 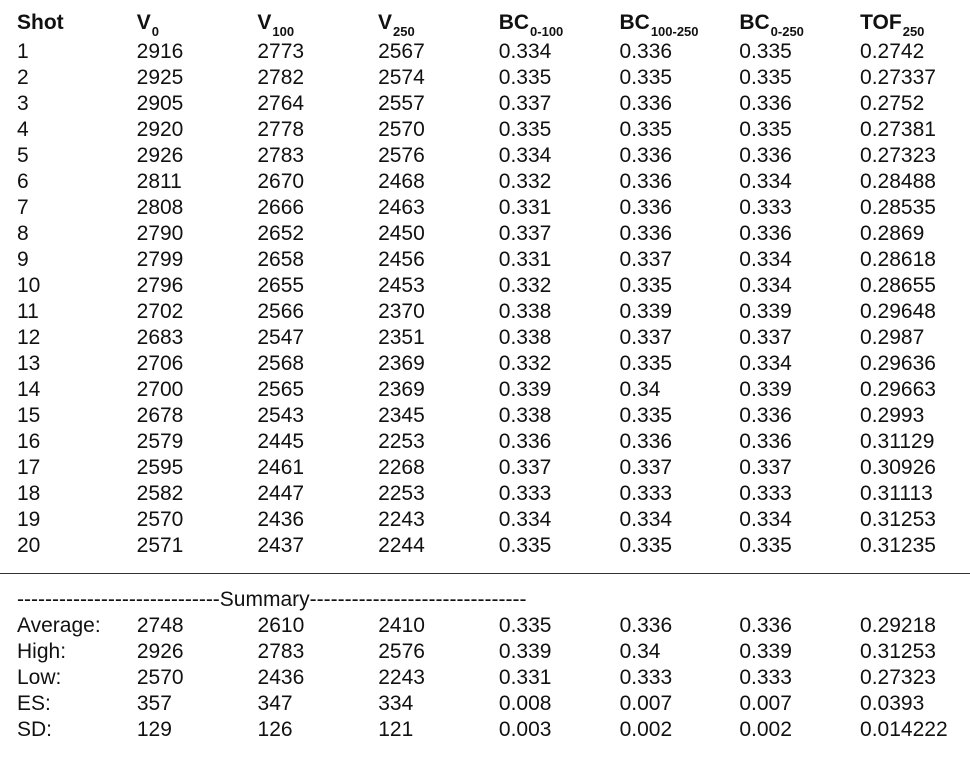 I want to click on table-cell: 2456, so click(x=401, y=259).